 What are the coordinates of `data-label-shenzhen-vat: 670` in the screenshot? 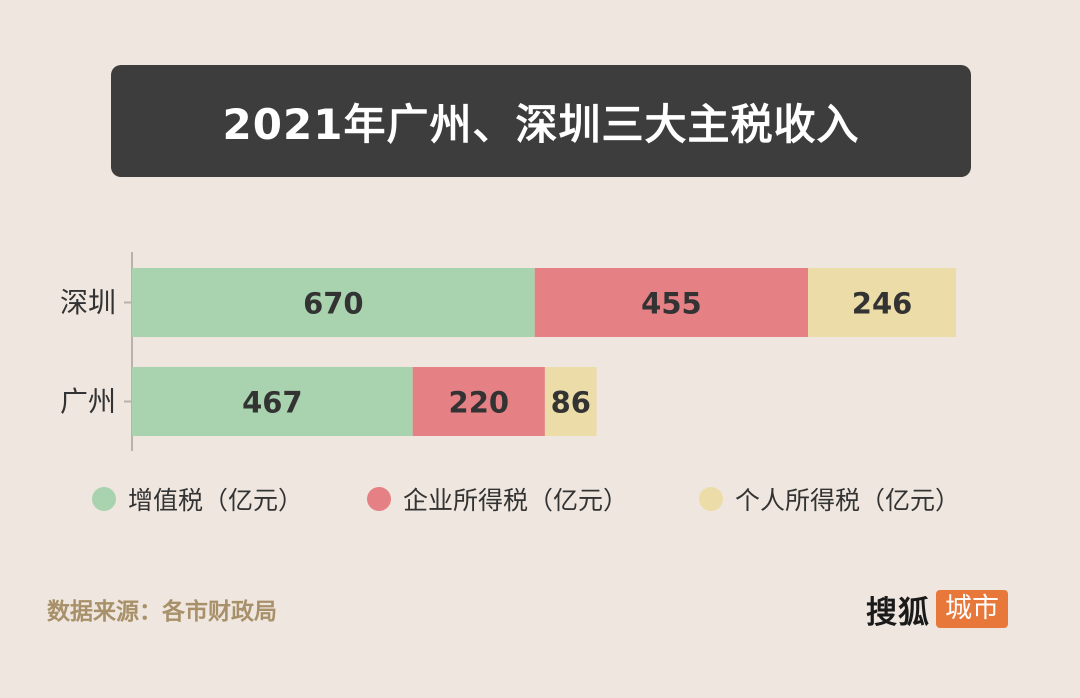 It's located at (333, 304).